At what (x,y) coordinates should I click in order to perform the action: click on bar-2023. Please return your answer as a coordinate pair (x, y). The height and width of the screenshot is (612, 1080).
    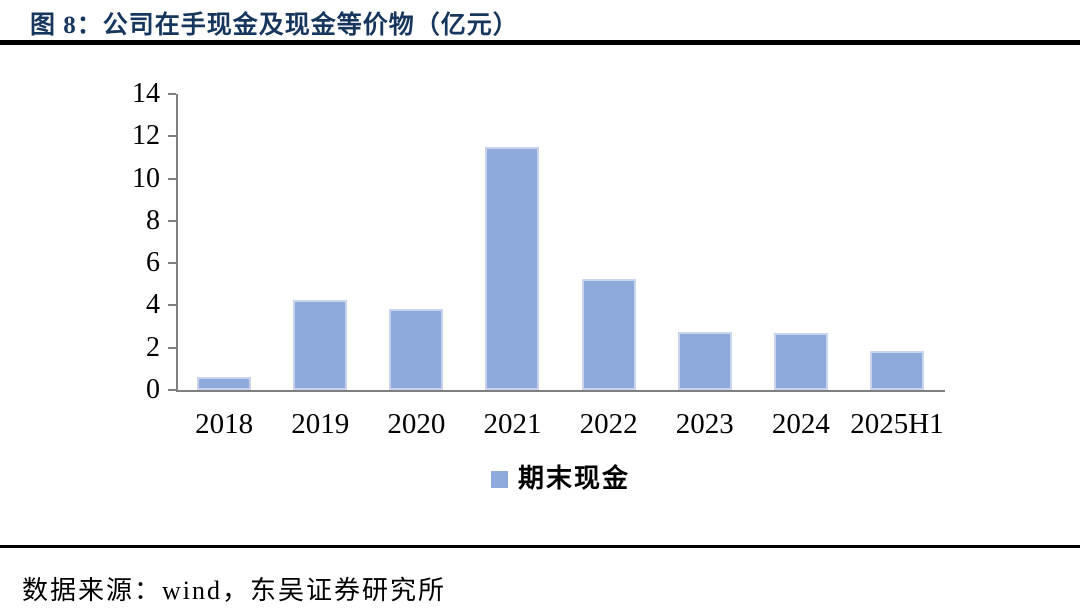
    Looking at the image, I should click on (704, 360).